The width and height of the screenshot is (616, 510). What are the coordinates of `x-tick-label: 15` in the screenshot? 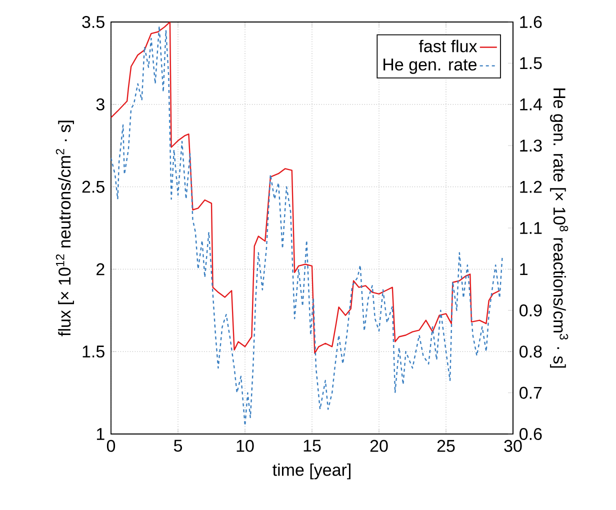 It's located at (312, 446).